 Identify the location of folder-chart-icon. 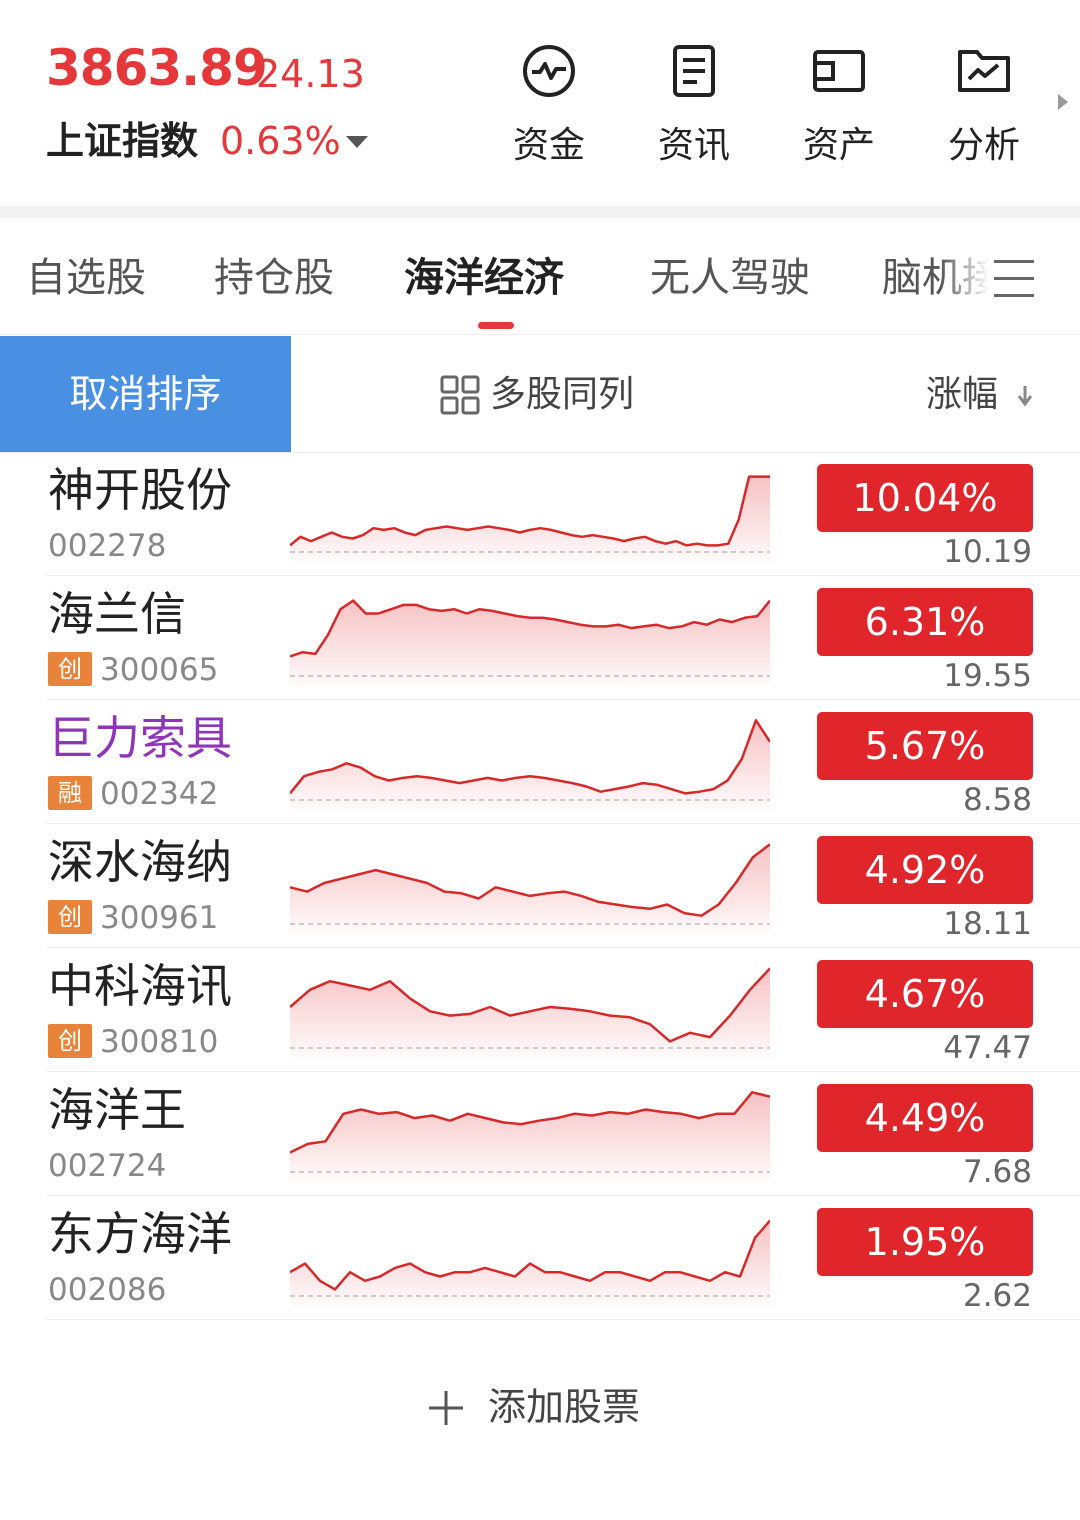
(984, 71).